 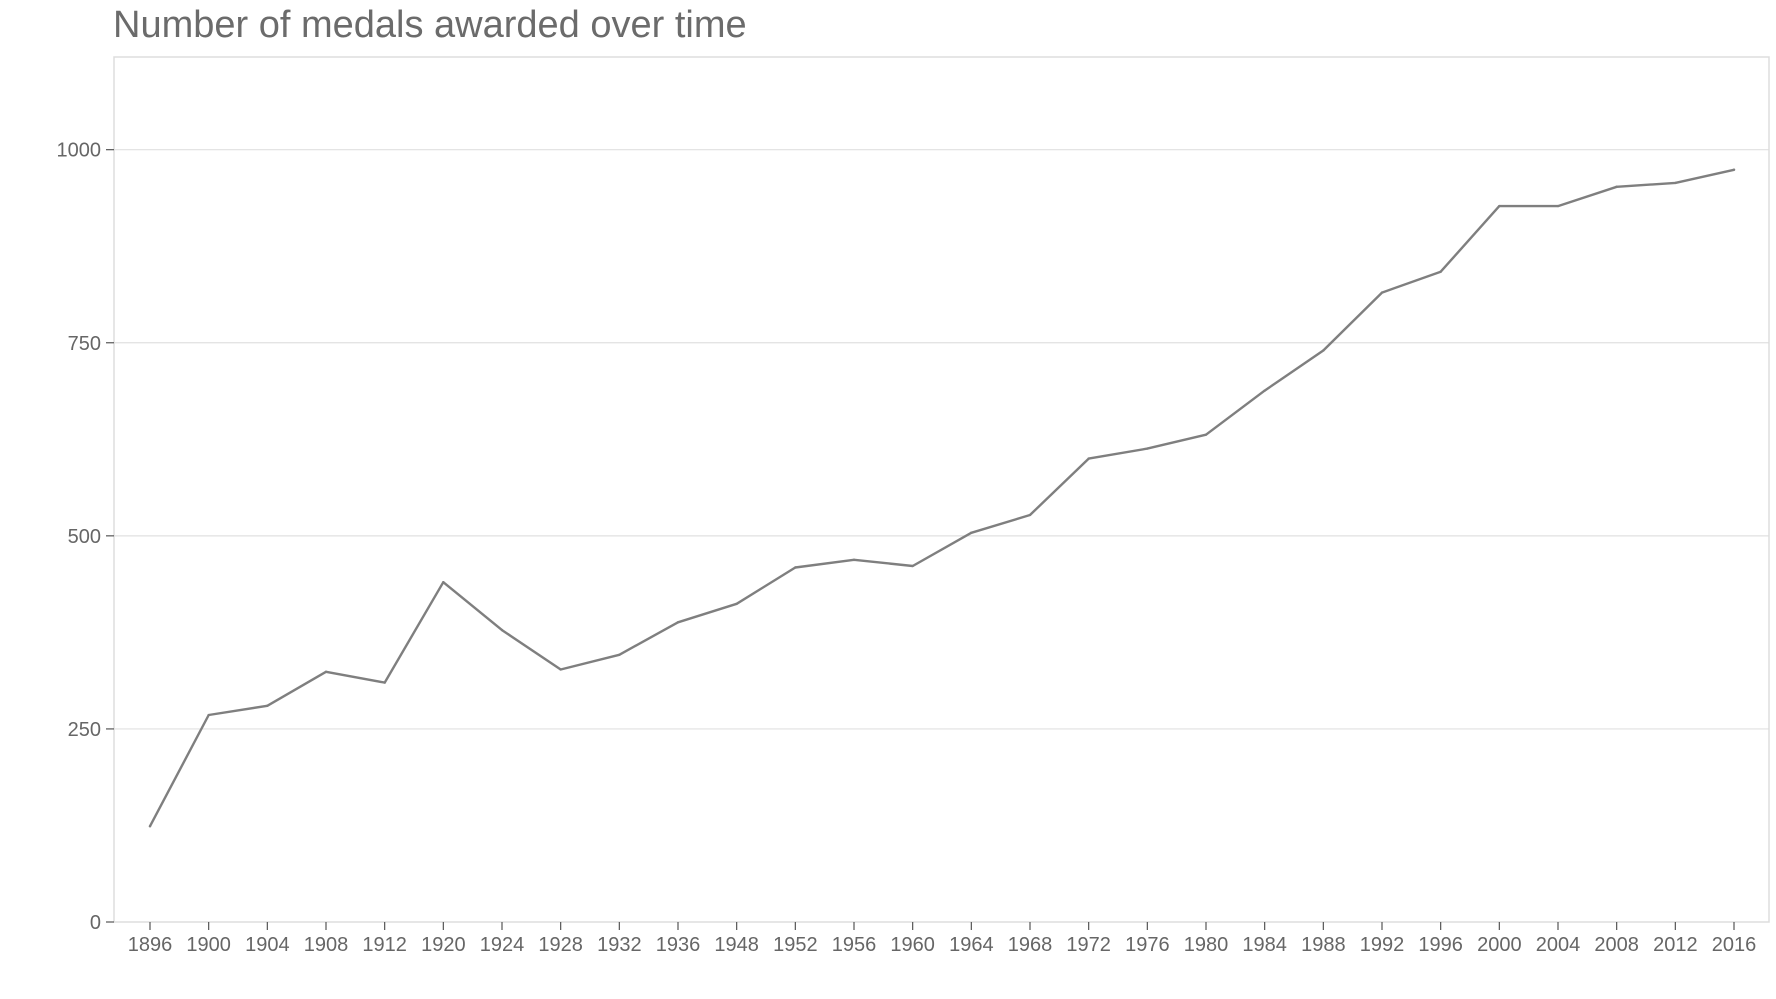 What do you see at coordinates (678, 945) in the screenshot?
I see `x-tick-label: 1936` at bounding box center [678, 945].